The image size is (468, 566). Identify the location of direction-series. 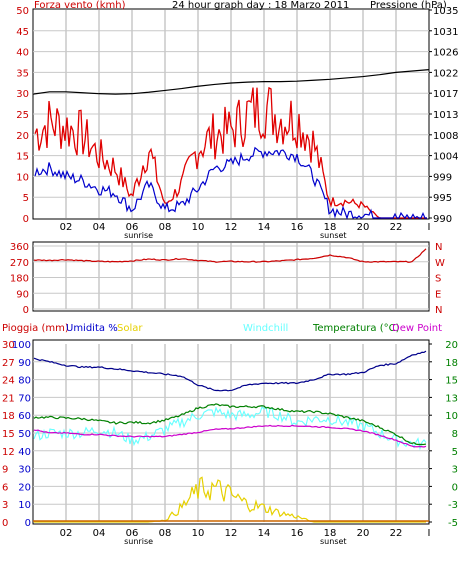
(230, 255).